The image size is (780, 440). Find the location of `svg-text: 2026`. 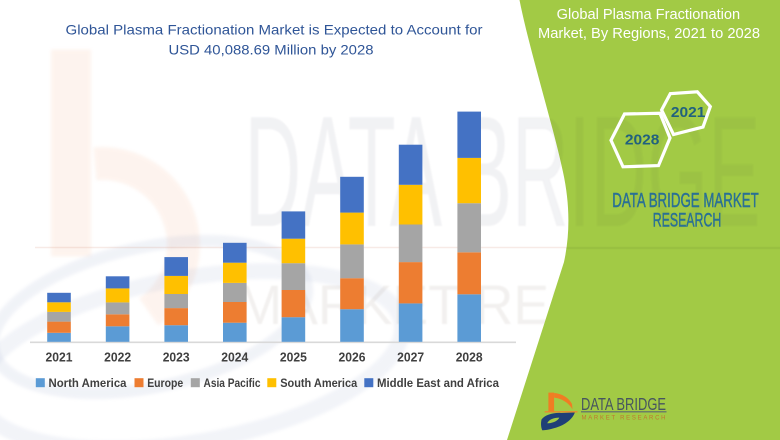

svg-text: 2026 is located at coordinates (352, 358).